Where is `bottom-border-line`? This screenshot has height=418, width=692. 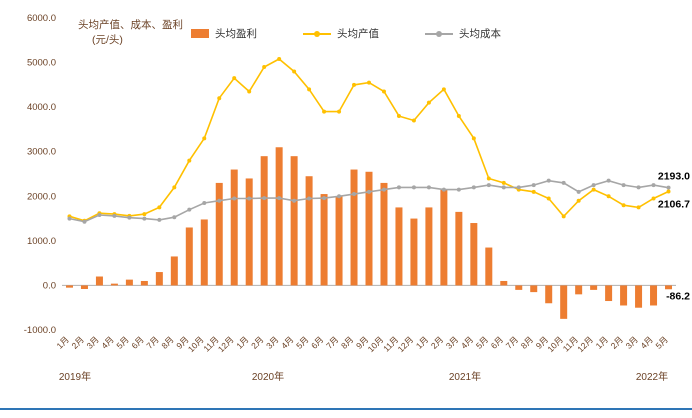 bottom-border-line is located at coordinates (346, 409).